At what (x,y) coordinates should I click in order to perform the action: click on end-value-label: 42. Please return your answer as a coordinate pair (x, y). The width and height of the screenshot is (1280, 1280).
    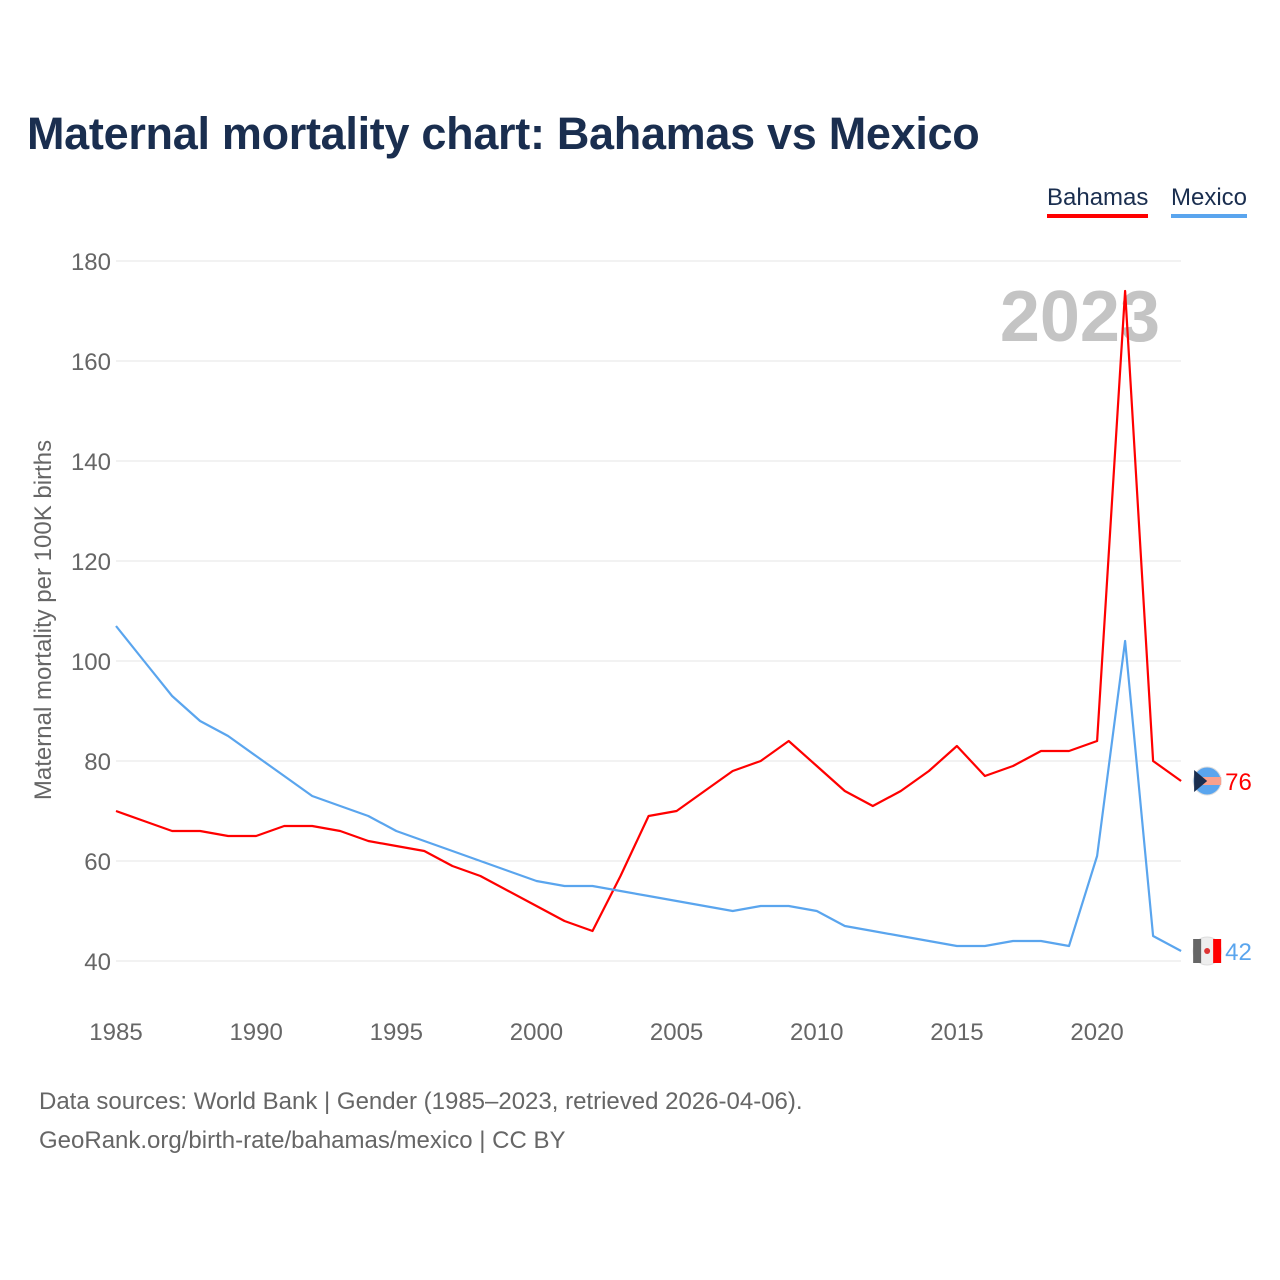
    Looking at the image, I should click on (1238, 952).